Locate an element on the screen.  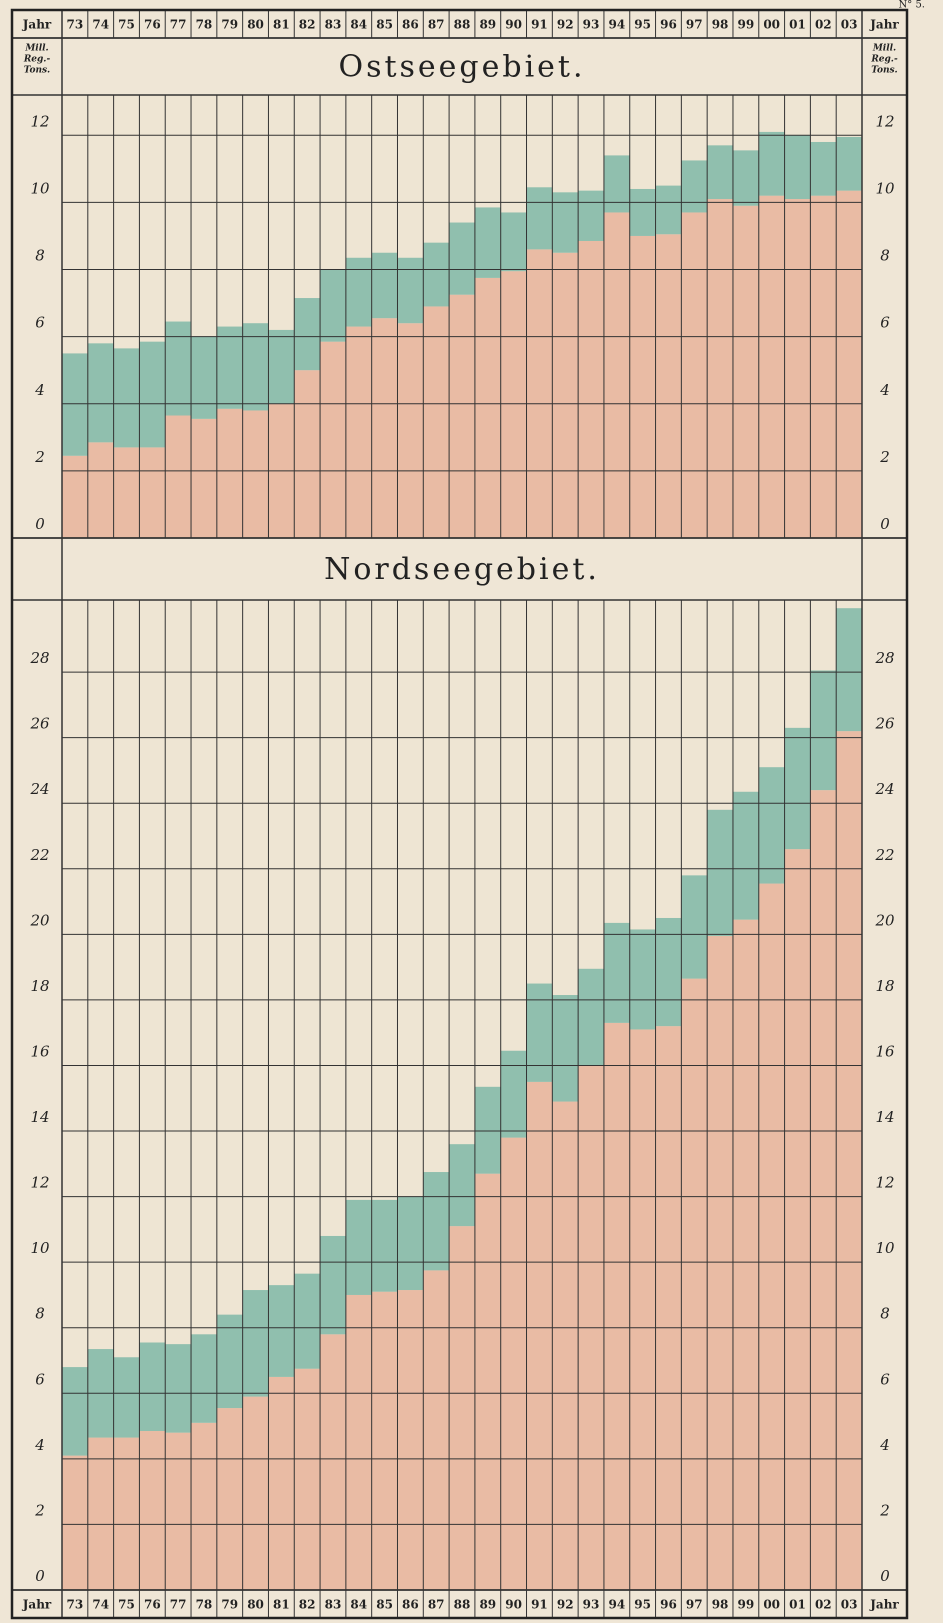
x-tick-label: 98 is located at coordinates (720, 1605).